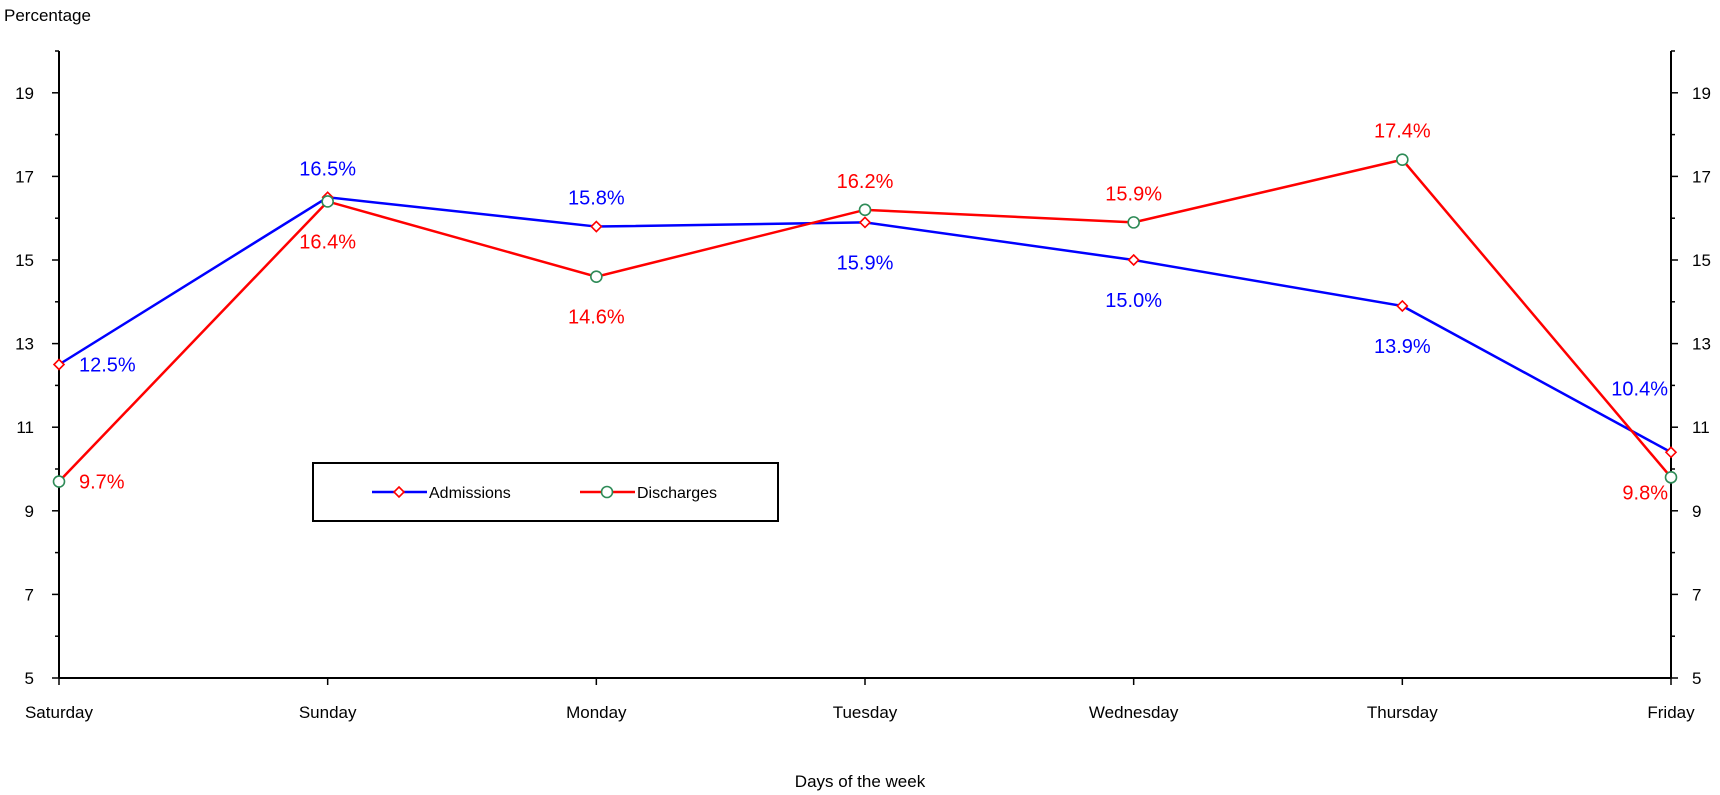  I want to click on x-tick-label: Wednesday, so click(1134, 712).